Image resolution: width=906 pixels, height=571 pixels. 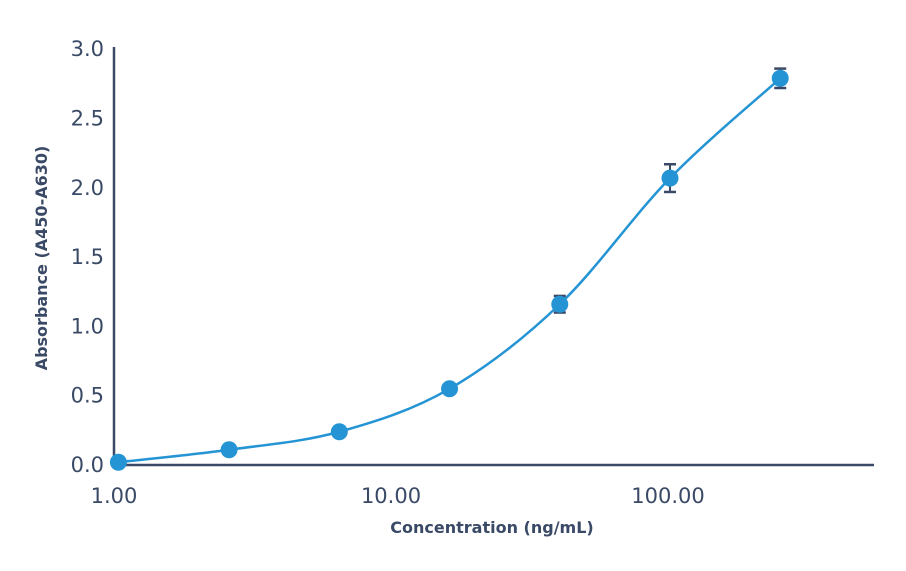 What do you see at coordinates (87, 465) in the screenshot?
I see `y-tick-label: 0.0` at bounding box center [87, 465].